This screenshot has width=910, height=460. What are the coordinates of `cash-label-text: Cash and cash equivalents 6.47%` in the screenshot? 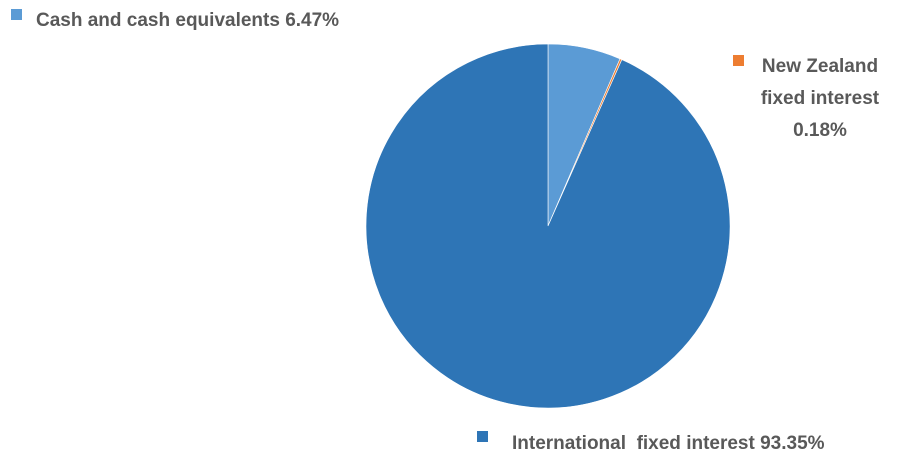 It's located at (187, 20).